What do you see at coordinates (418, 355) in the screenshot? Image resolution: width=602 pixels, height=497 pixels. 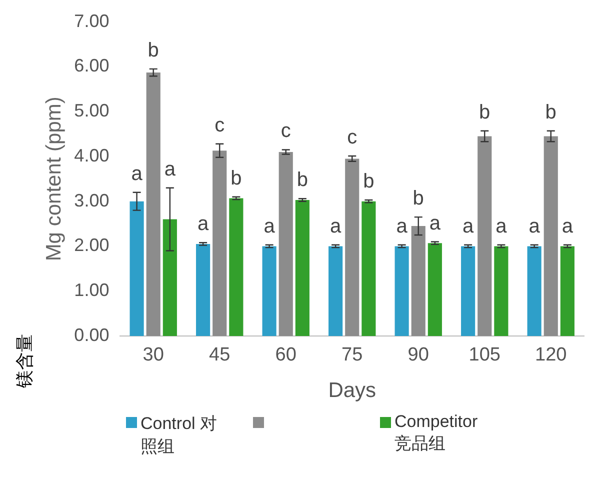 I see `x-tick-label: 90` at bounding box center [418, 355].